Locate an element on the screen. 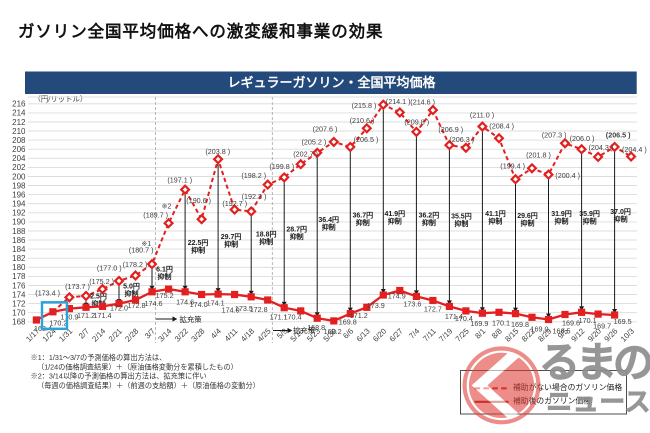 Image resolution: width=650 pixels, height=433 pixels. svg-text: 174.0 is located at coordinates (199, 304).